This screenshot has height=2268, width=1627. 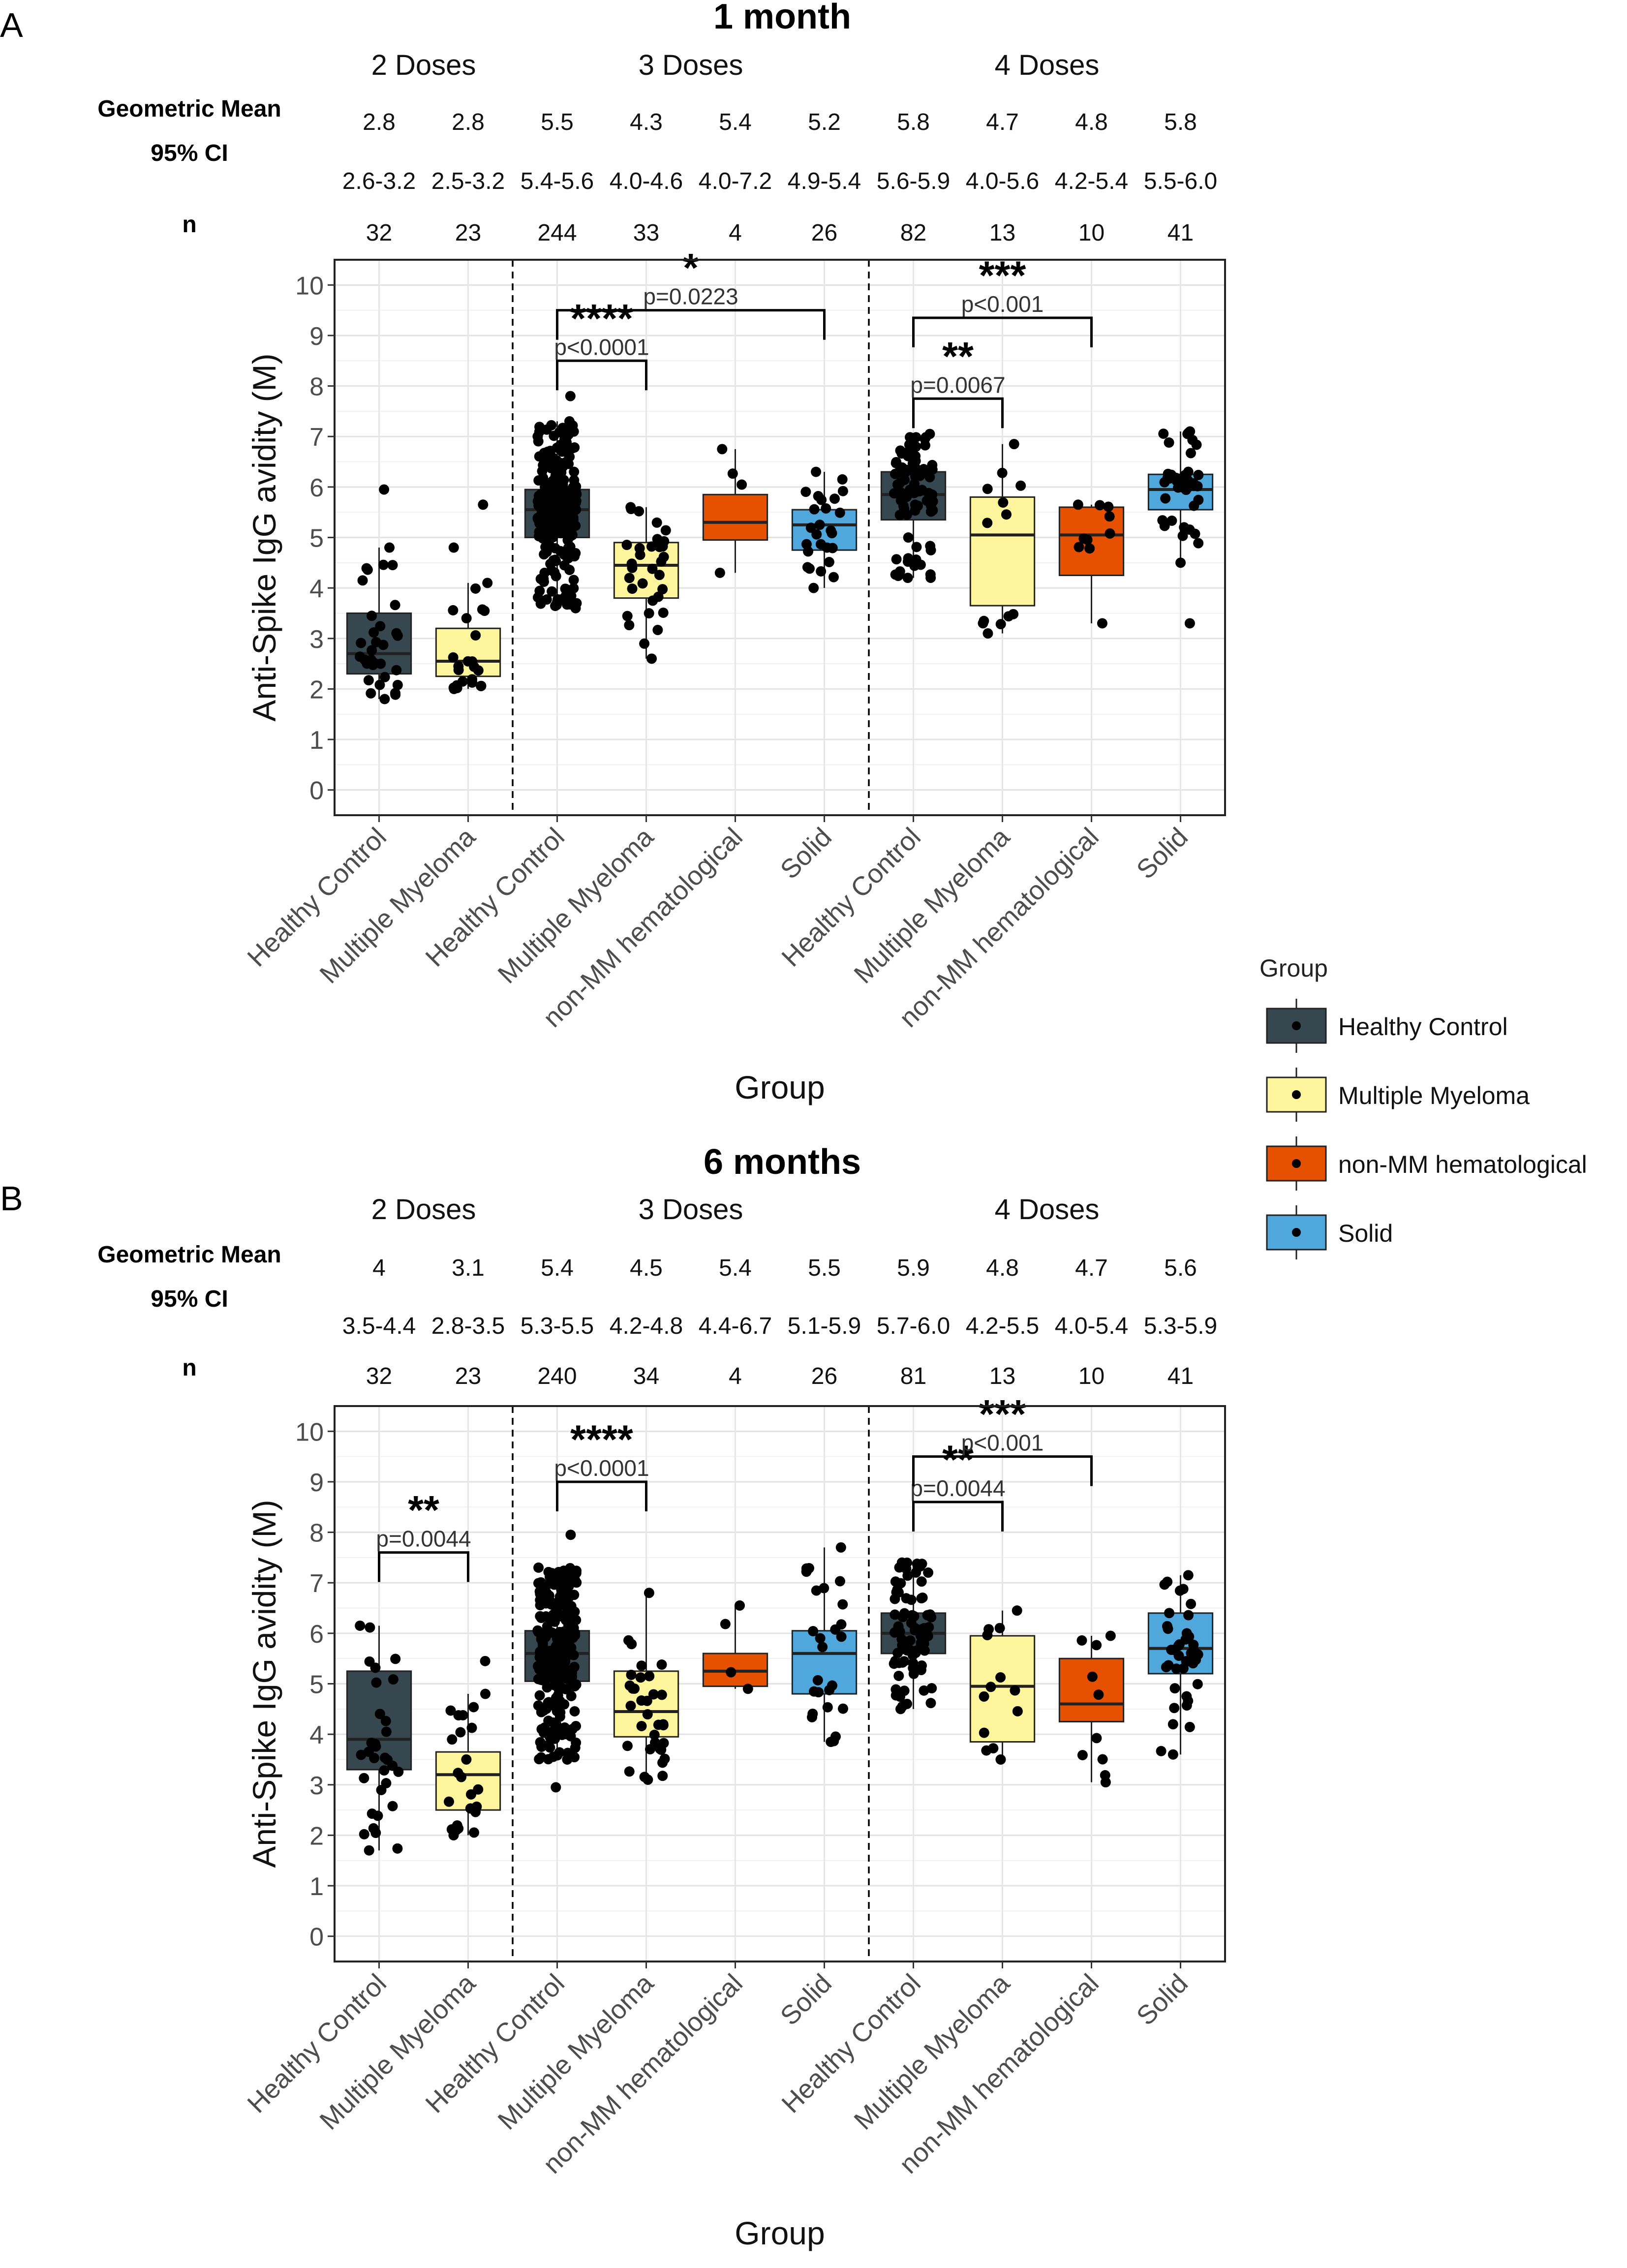 I want to click on geometric-mean-value: 4.7, so click(x=1091, y=1268).